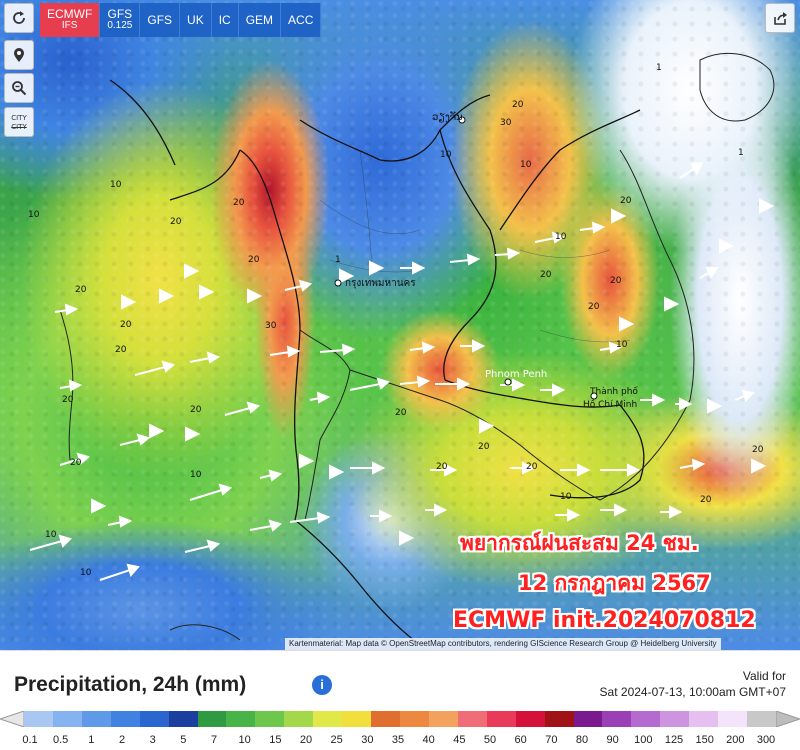  I want to click on location-button, so click(19, 55).